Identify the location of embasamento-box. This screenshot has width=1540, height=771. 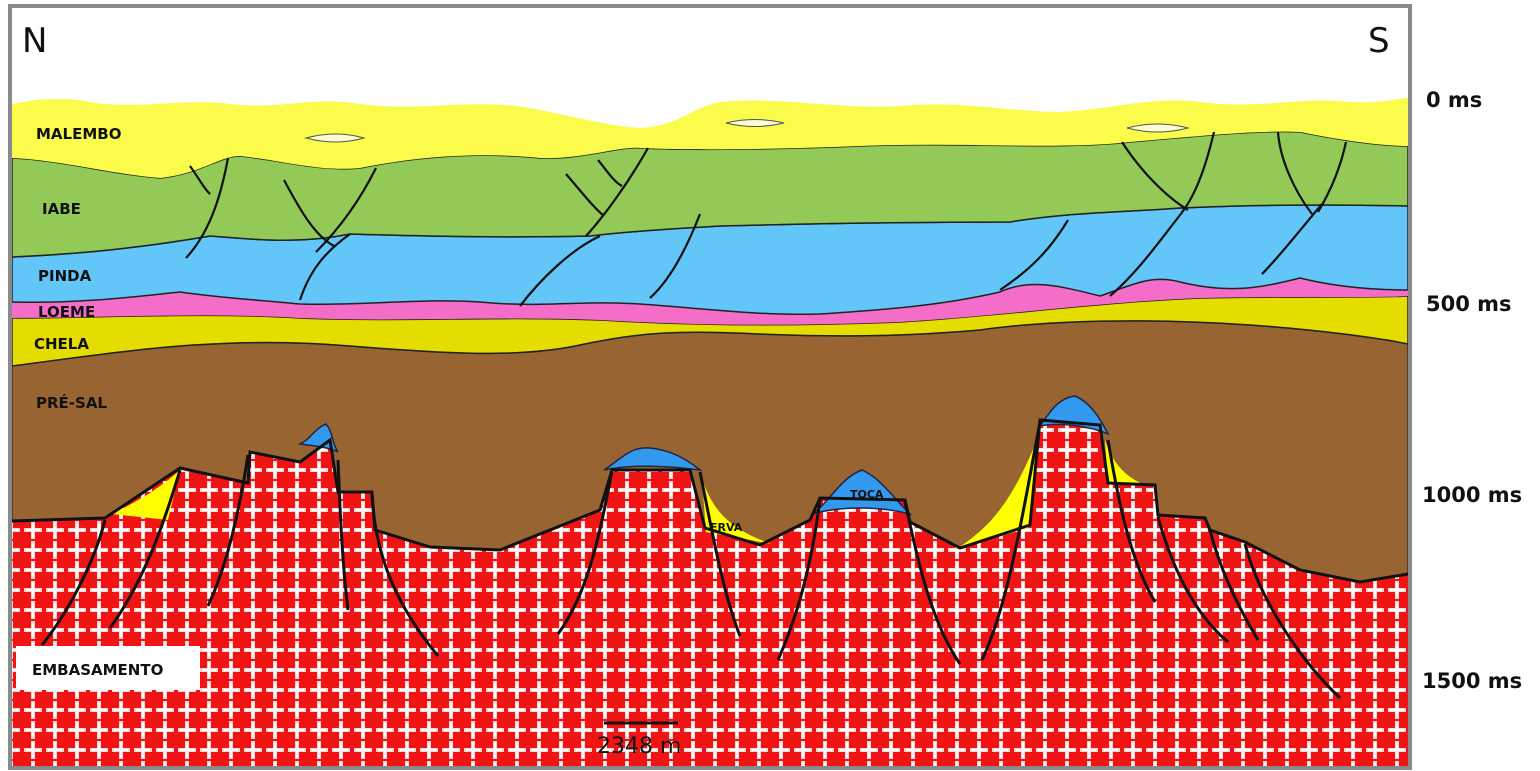
(108, 668).